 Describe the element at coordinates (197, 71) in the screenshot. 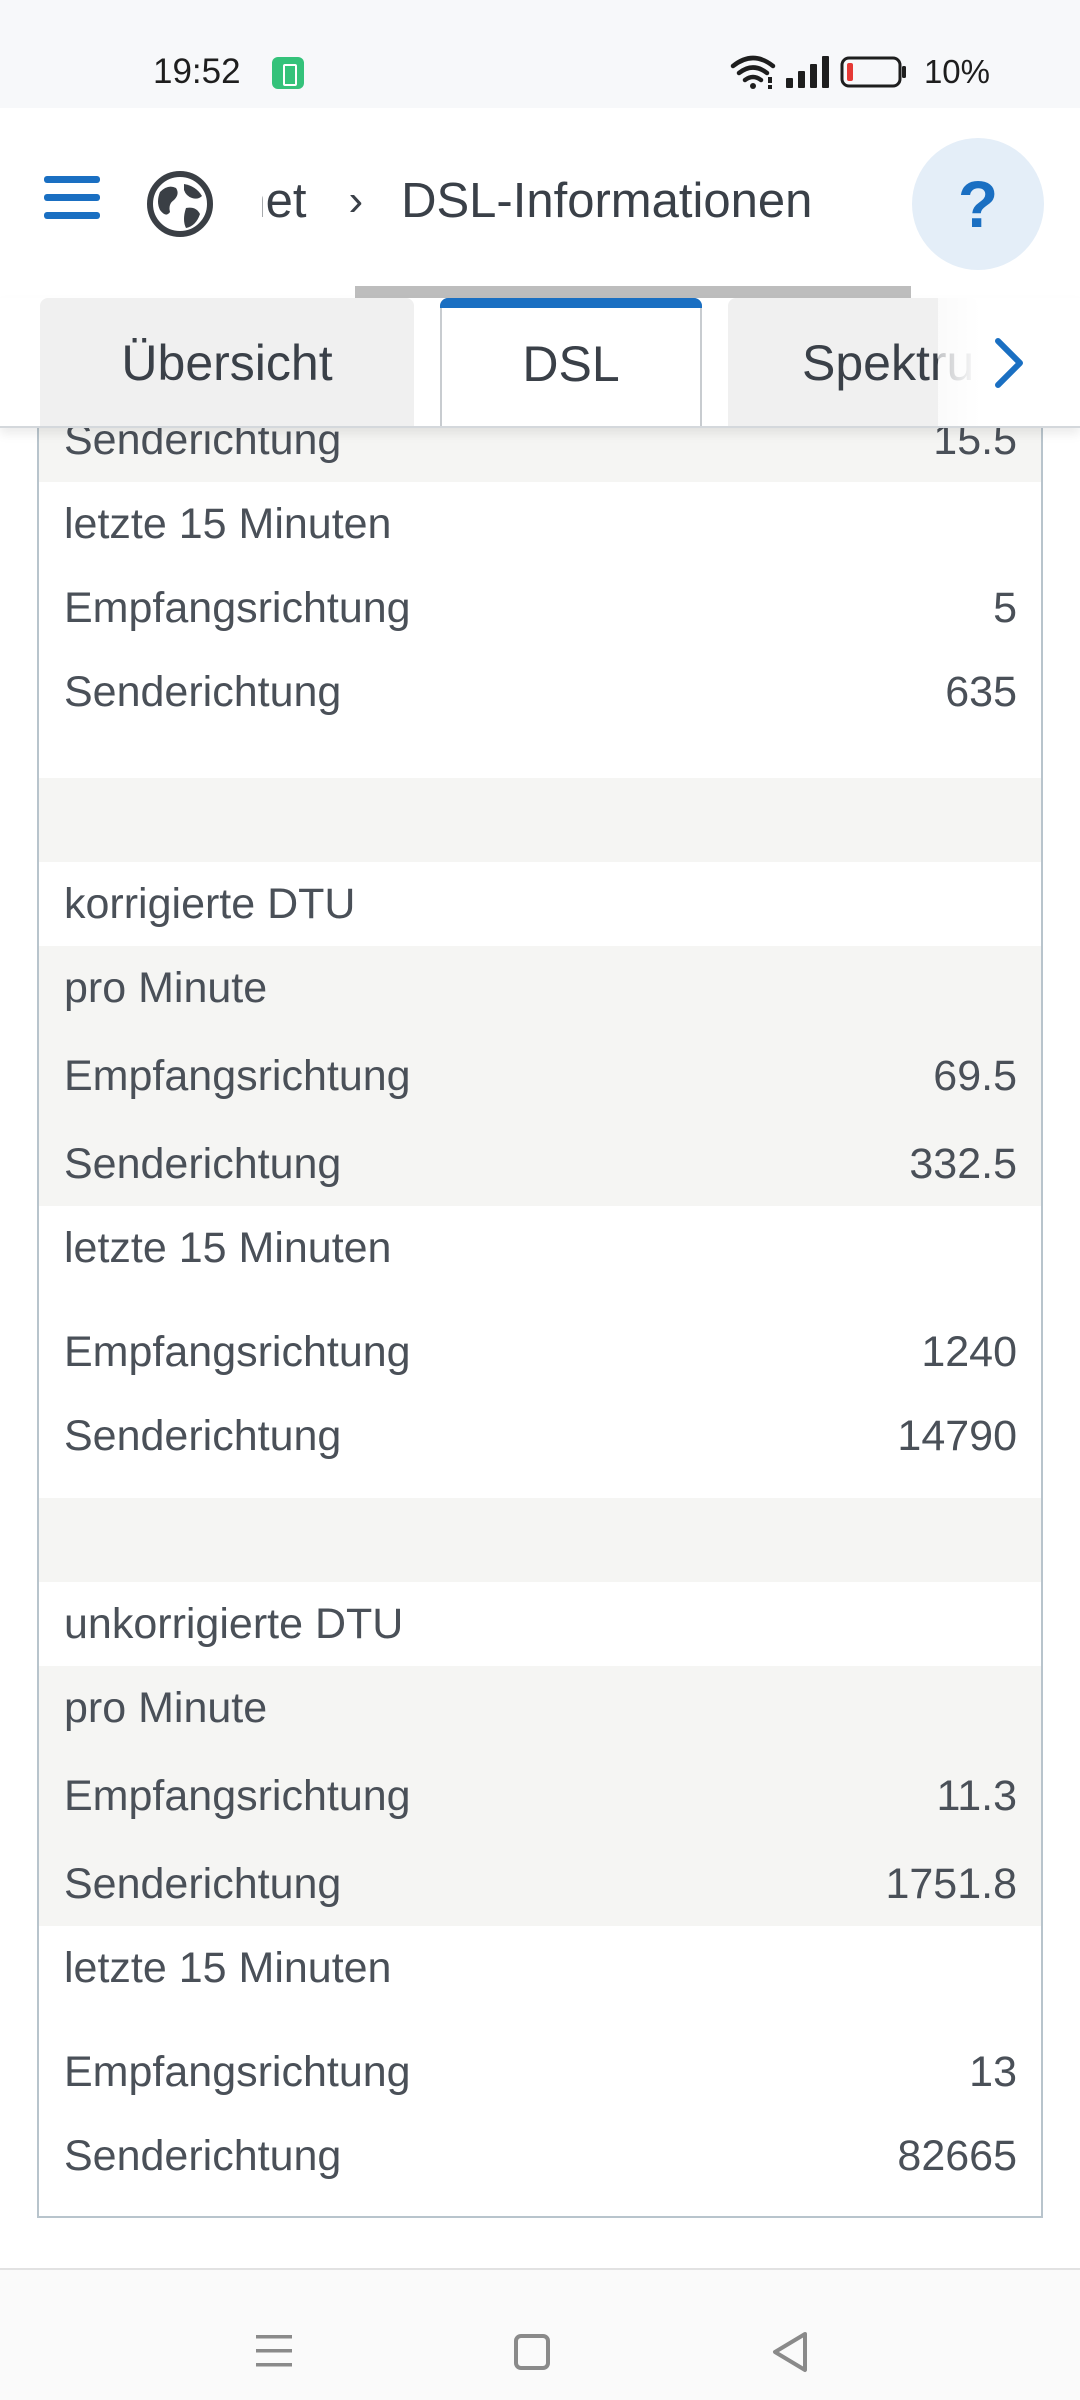

I see `status-time: 19:52` at that location.